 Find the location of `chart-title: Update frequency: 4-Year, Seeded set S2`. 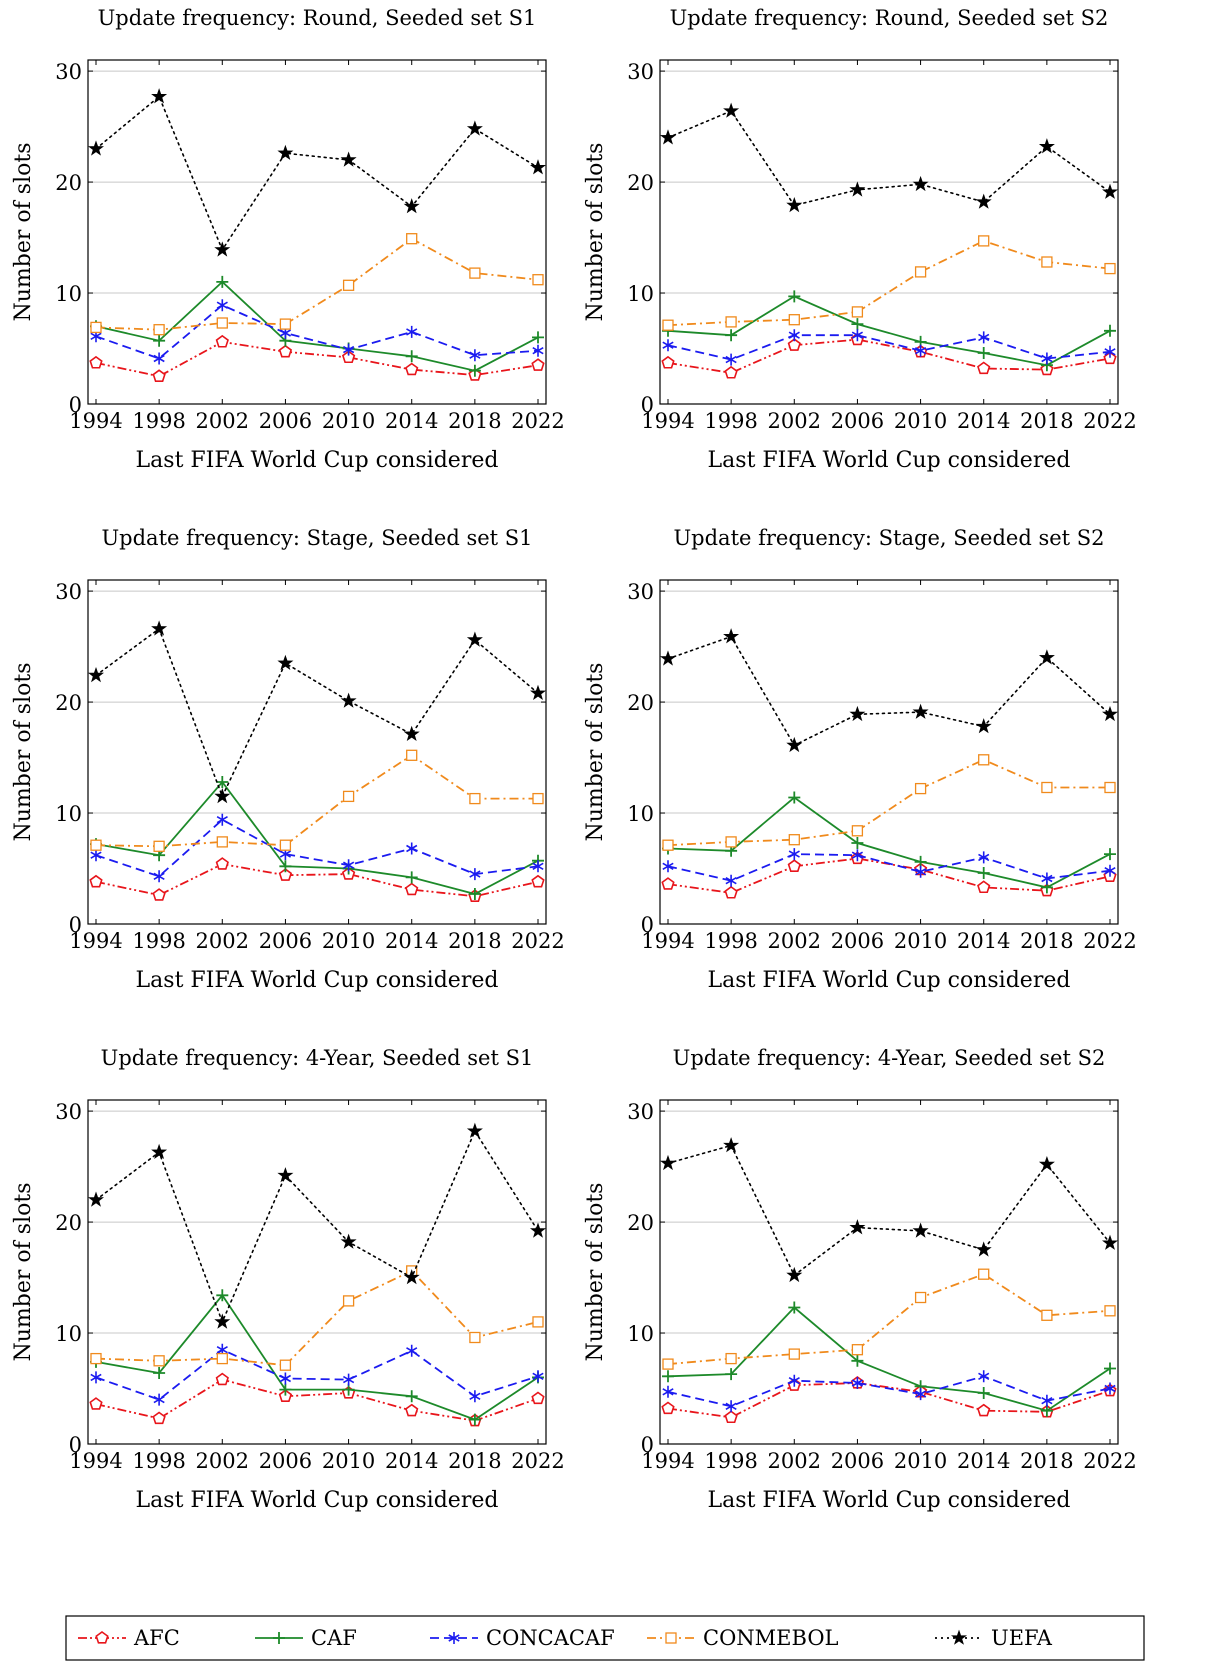

chart-title: Update frequency: 4-Year, Seeded set S2 is located at coordinates (889, 1058).